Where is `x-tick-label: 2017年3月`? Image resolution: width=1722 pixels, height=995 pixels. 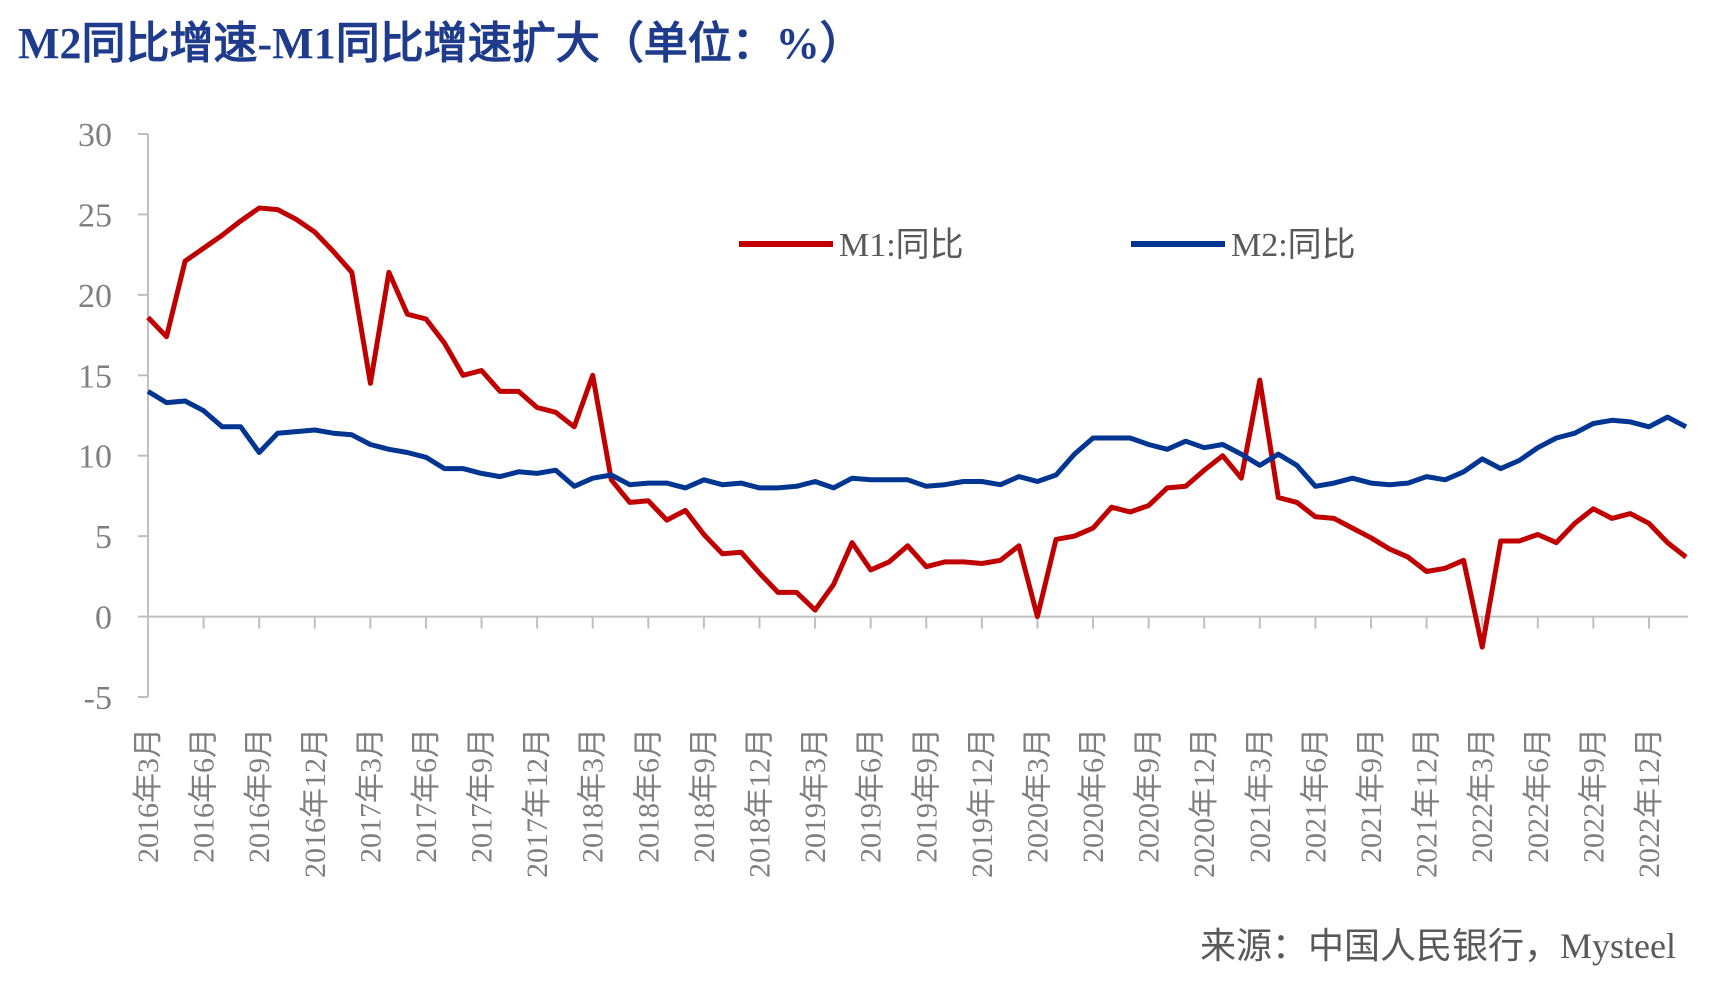
x-tick-label: 2017年3月 is located at coordinates (370, 795).